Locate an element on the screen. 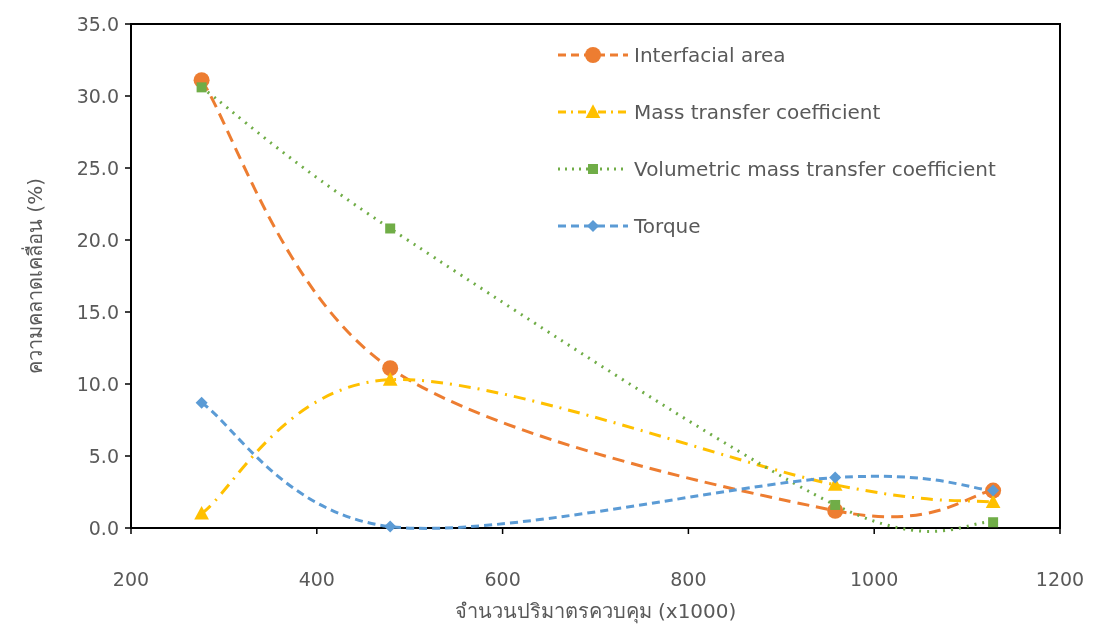  y-tick-label: 35.0 is located at coordinates (97, 24).